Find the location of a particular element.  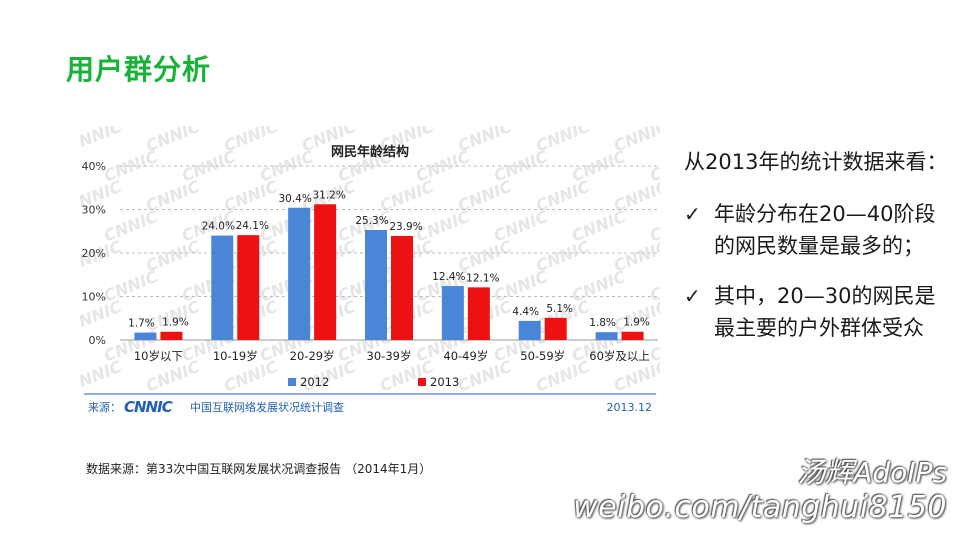

bar-value-label: 12.1% is located at coordinates (482, 278).